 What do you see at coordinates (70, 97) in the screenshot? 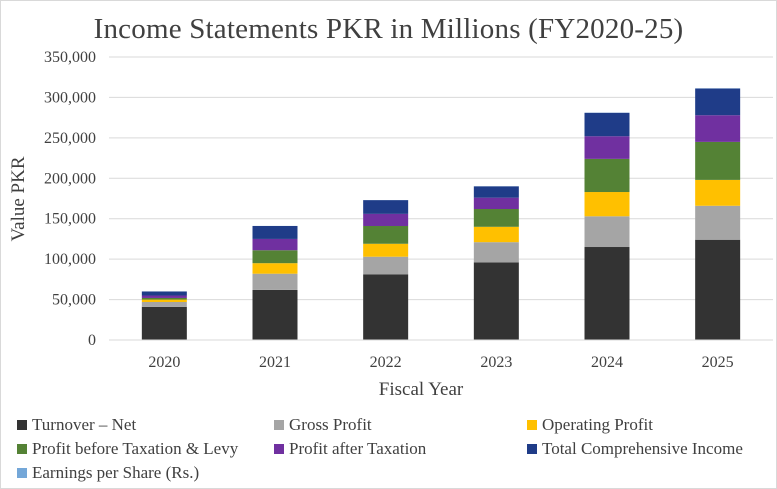
I see `y-tick-label: 300,000` at bounding box center [70, 97].